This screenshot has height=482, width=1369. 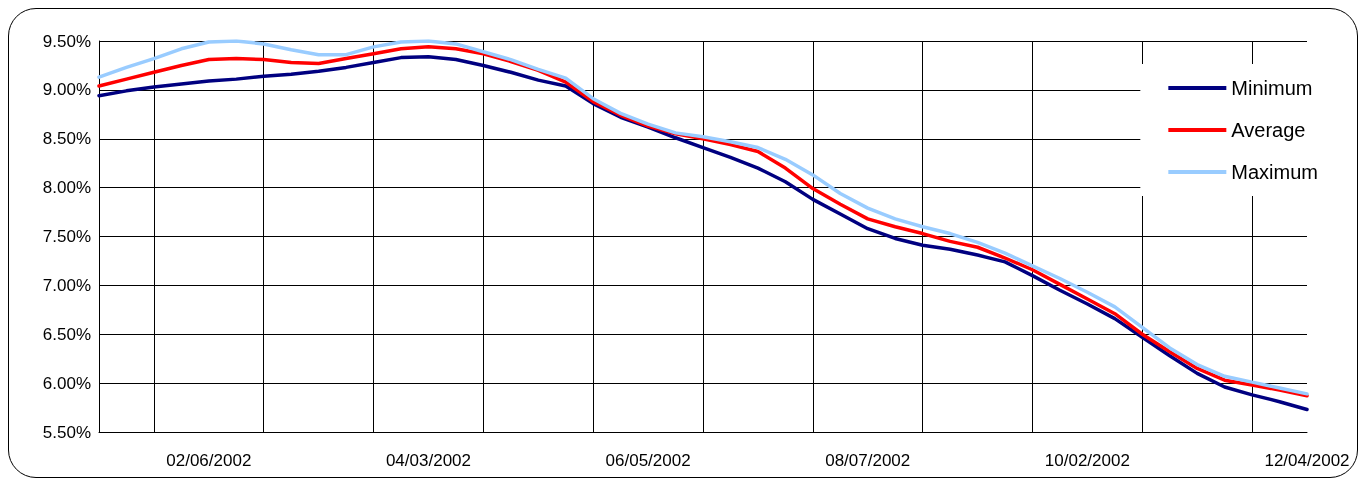 I want to click on y-tick-label: 7.50%, so click(x=66, y=236).